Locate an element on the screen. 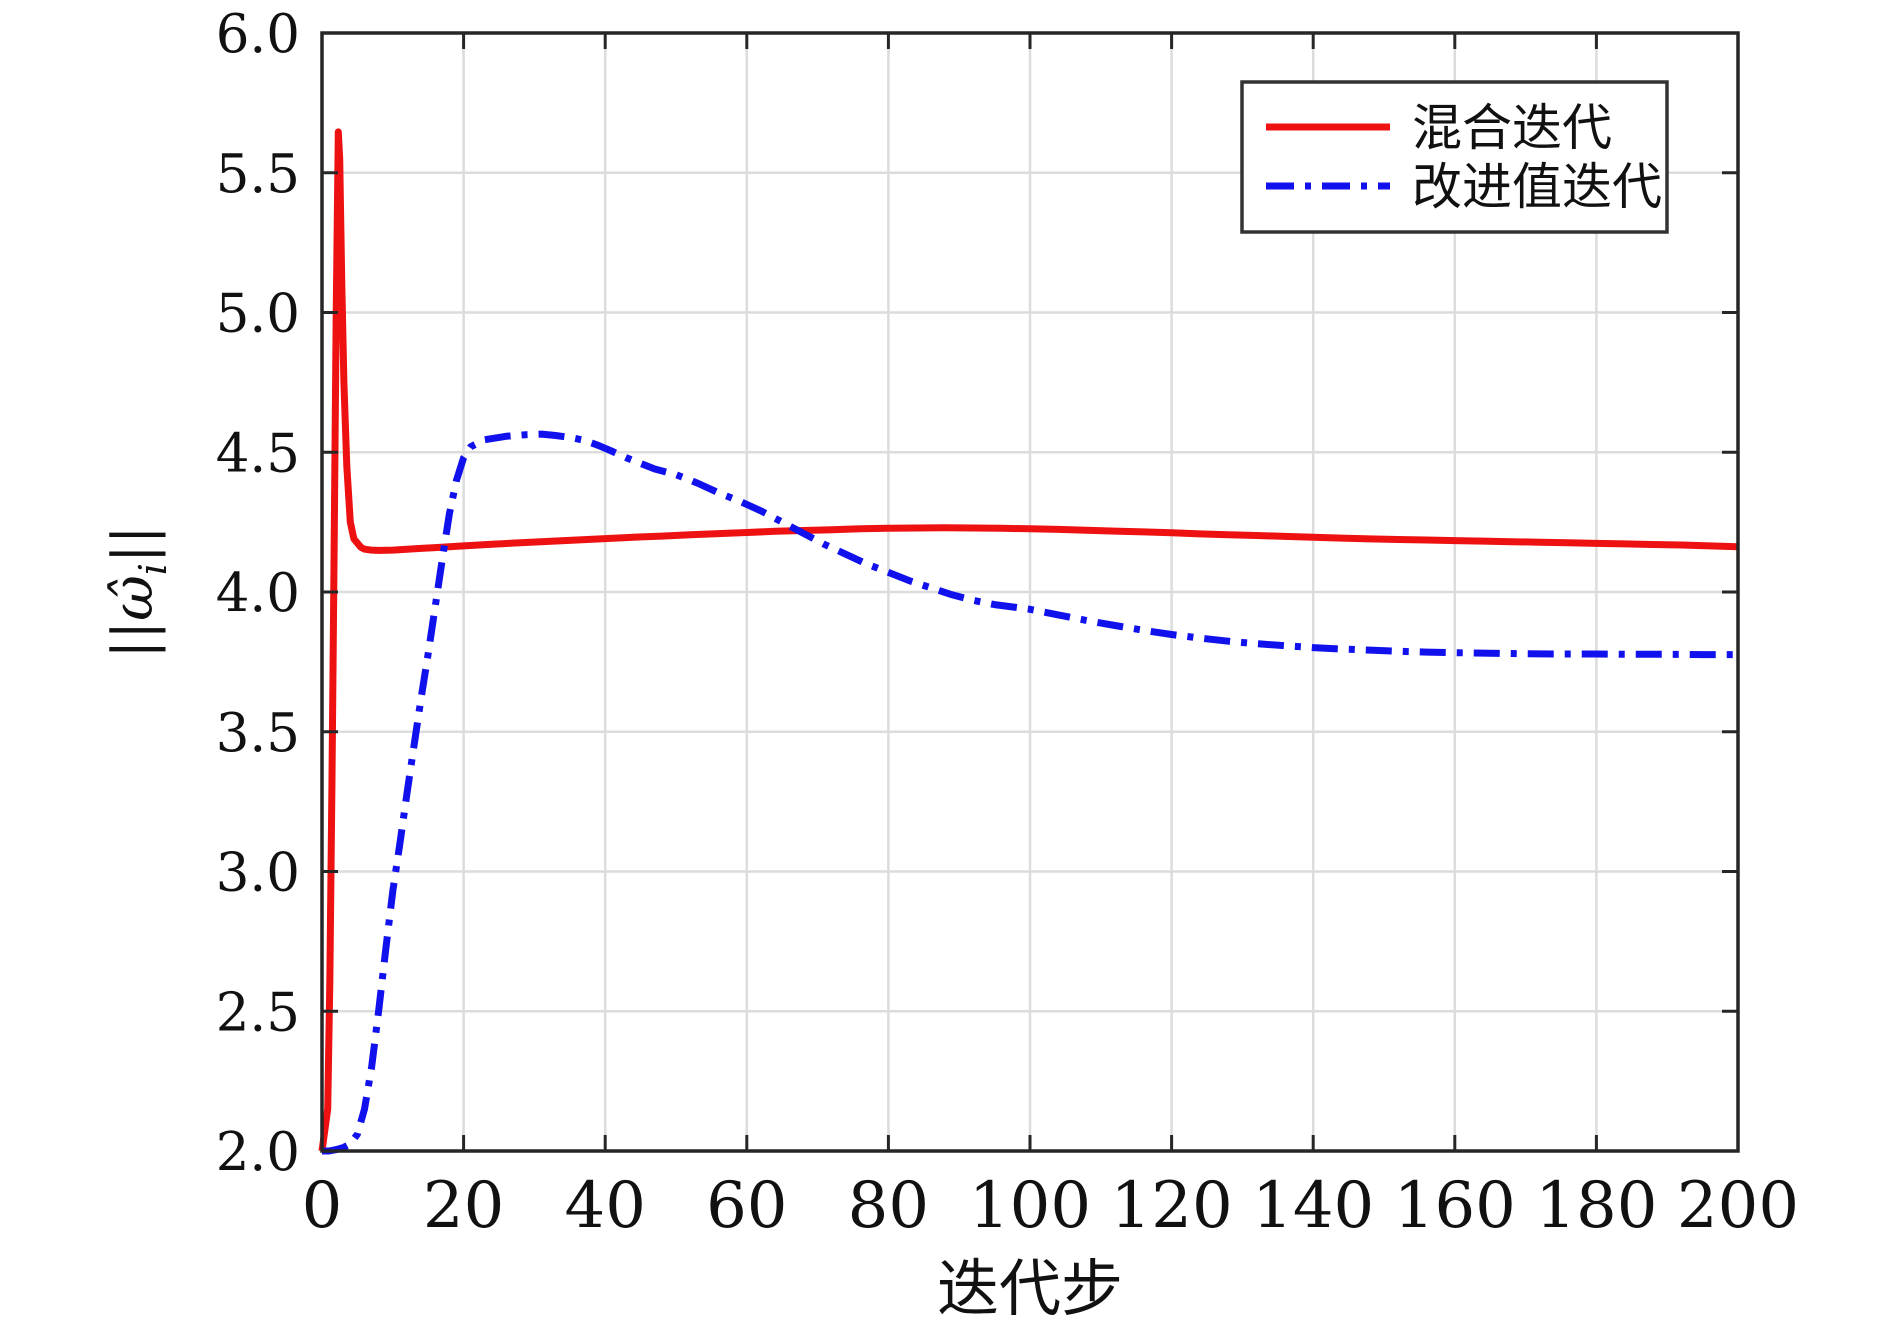 The height and width of the screenshot is (1325, 1890). y-tick-label: 2.0 is located at coordinates (258, 1152).